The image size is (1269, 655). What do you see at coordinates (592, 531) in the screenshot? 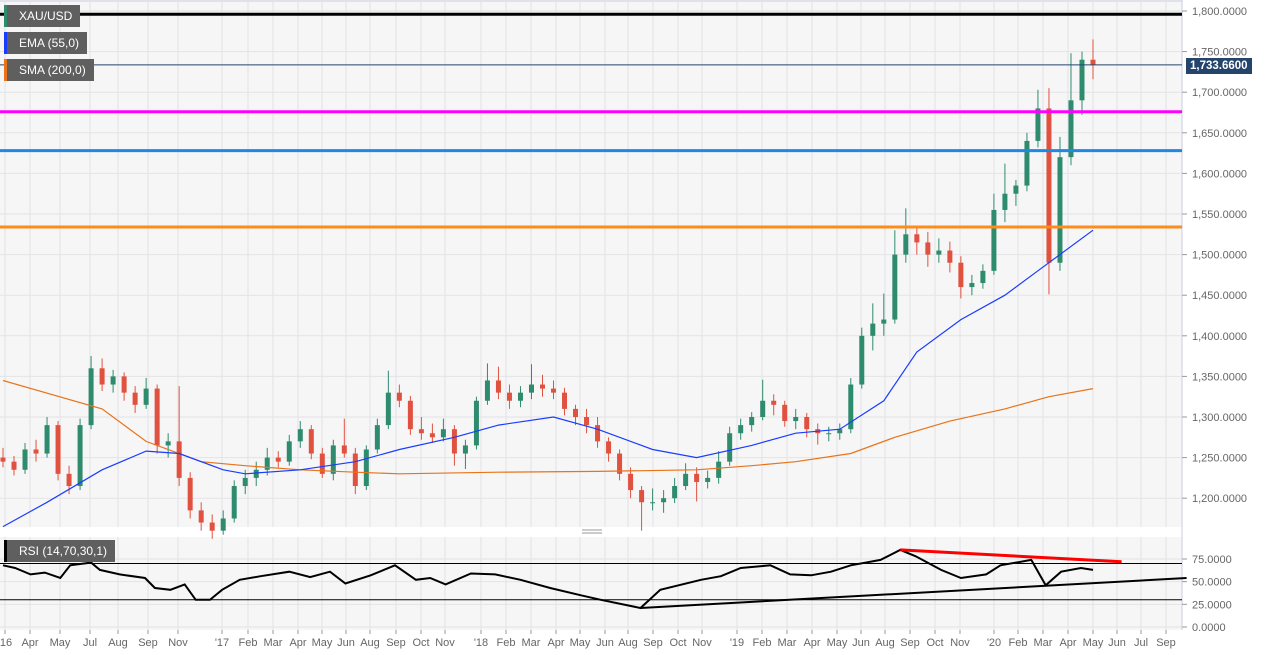
I see `pane-resize-handle` at bounding box center [592, 531].